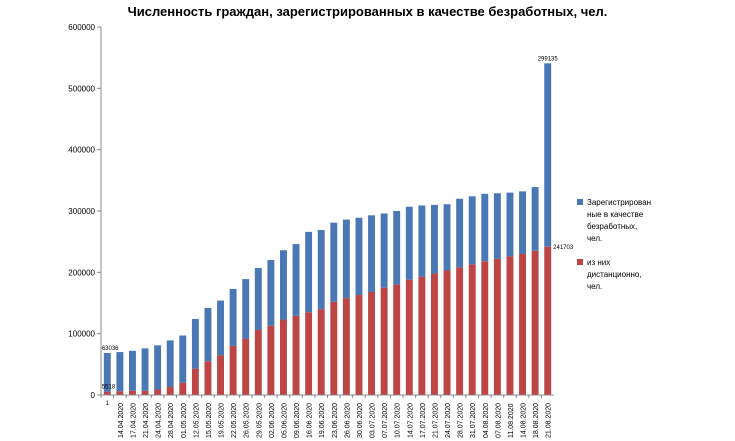 Image resolution: width=735 pixels, height=441 pixels. What do you see at coordinates (81, 88) in the screenshot?
I see `y-tick-label: 500000` at bounding box center [81, 88].